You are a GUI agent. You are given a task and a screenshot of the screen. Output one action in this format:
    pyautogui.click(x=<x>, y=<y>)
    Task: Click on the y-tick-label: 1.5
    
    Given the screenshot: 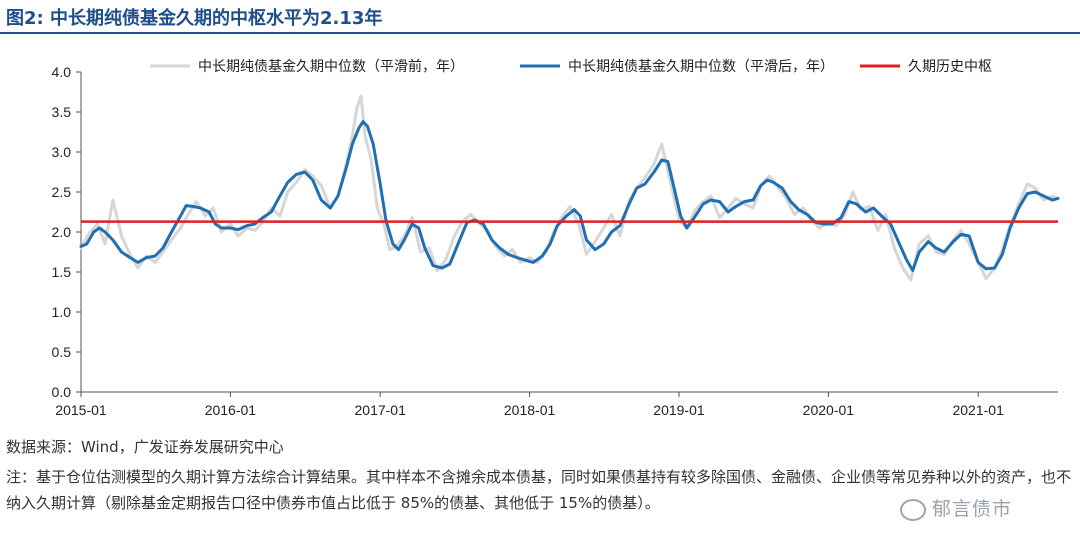 What is the action you would take?
    pyautogui.click(x=62, y=272)
    